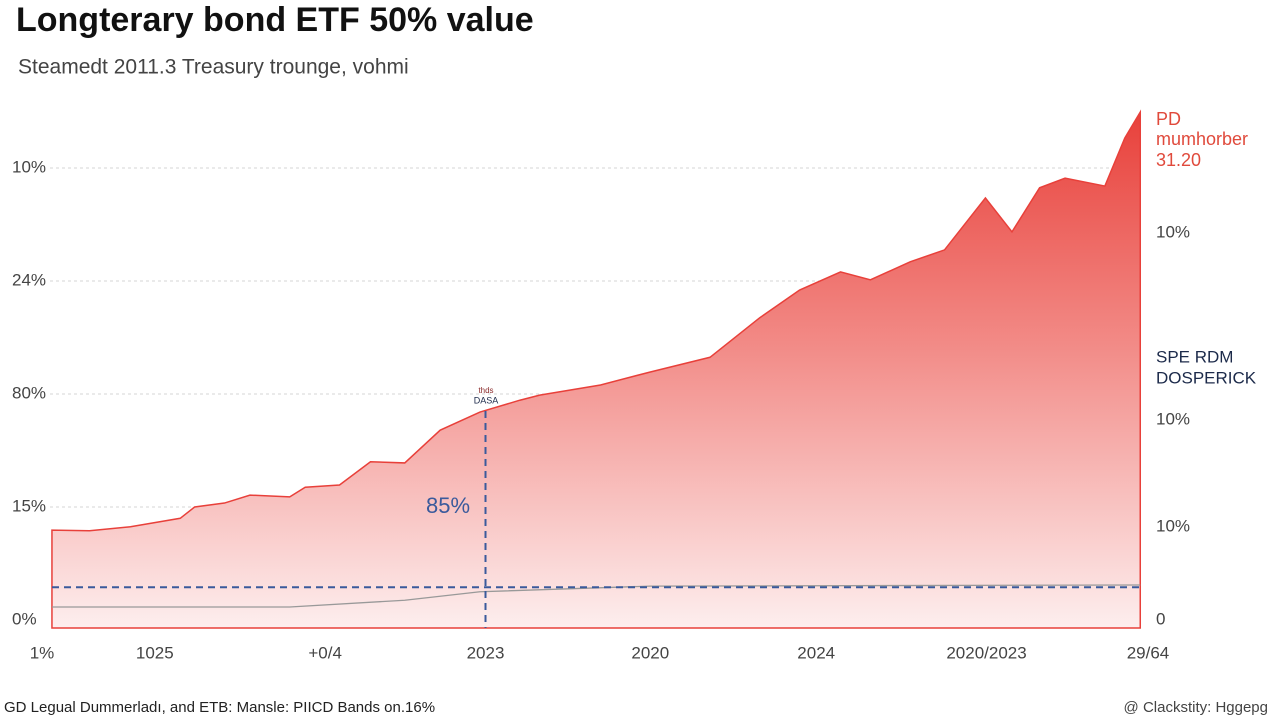 The height and width of the screenshot is (725, 1280). Describe the element at coordinates (29, 505) in the screenshot. I see `y-tick-label: 15%` at that location.